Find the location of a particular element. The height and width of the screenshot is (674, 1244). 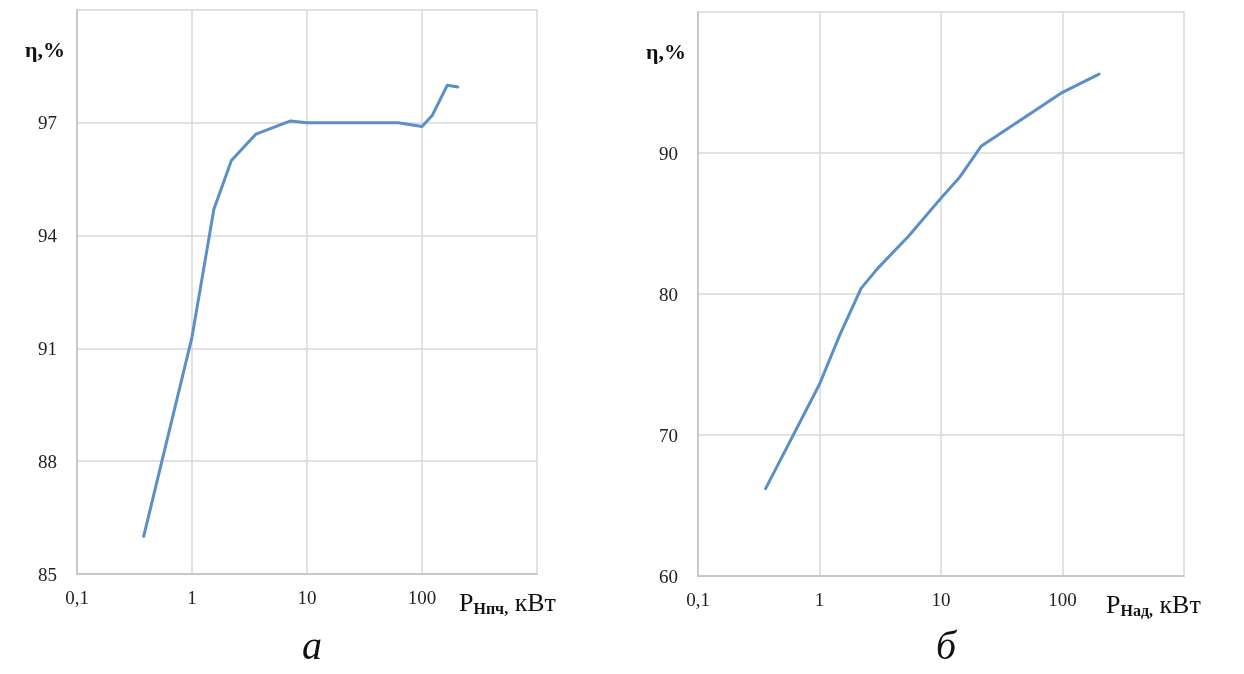

y-tick-label: 91 is located at coordinates (47, 348).